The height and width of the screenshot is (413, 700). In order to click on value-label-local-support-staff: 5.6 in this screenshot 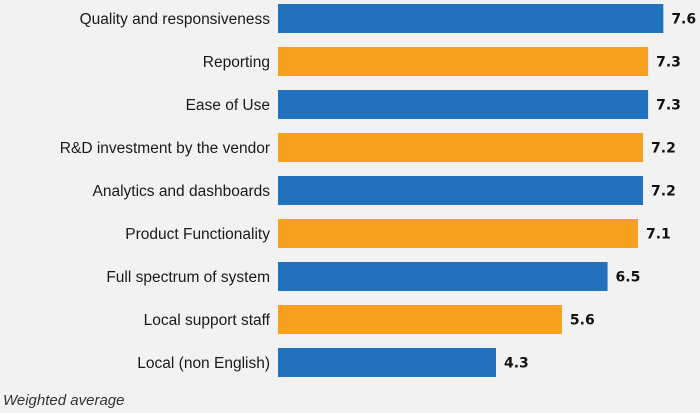, I will do `click(582, 321)`.